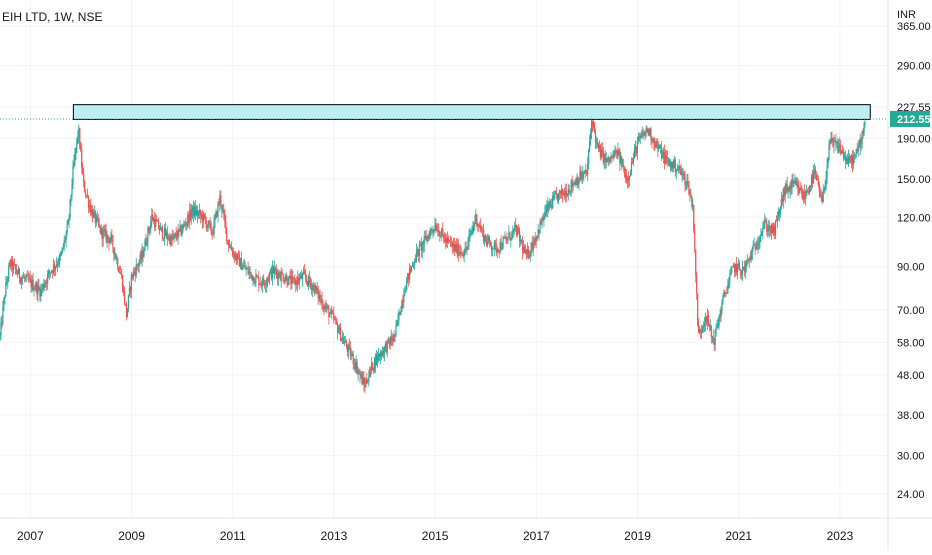 The image size is (932, 555). What do you see at coordinates (911, 343) in the screenshot?
I see `price-tick-label: 58.00` at bounding box center [911, 343].